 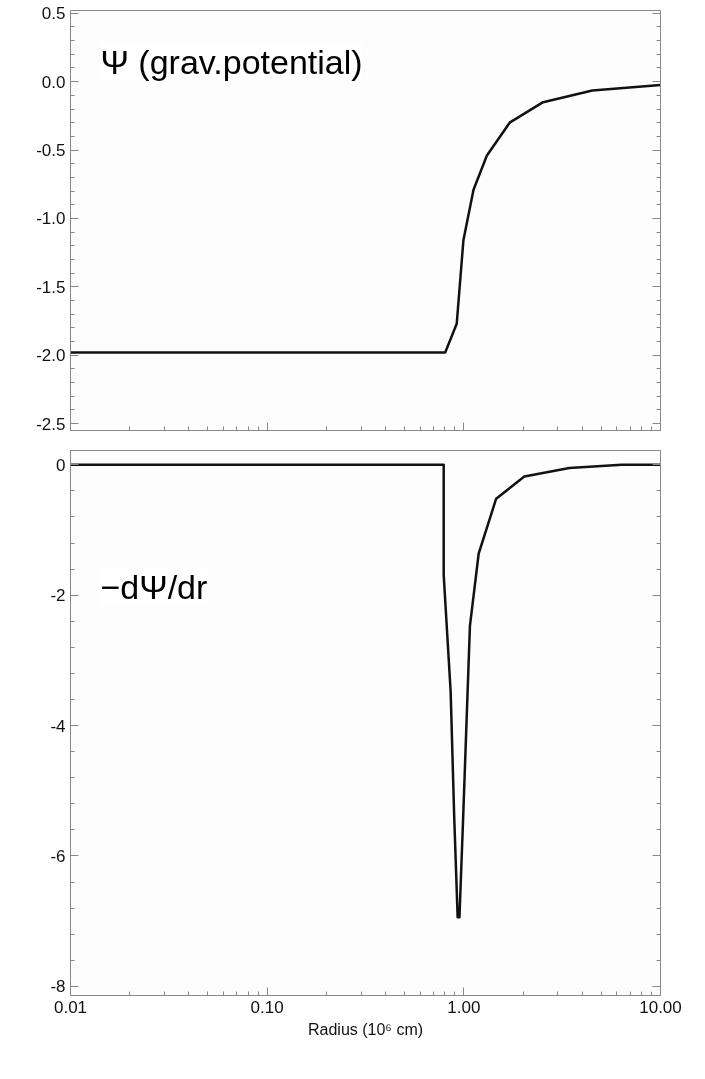 I want to click on y-tick-label: -1.0, so click(x=51, y=219).